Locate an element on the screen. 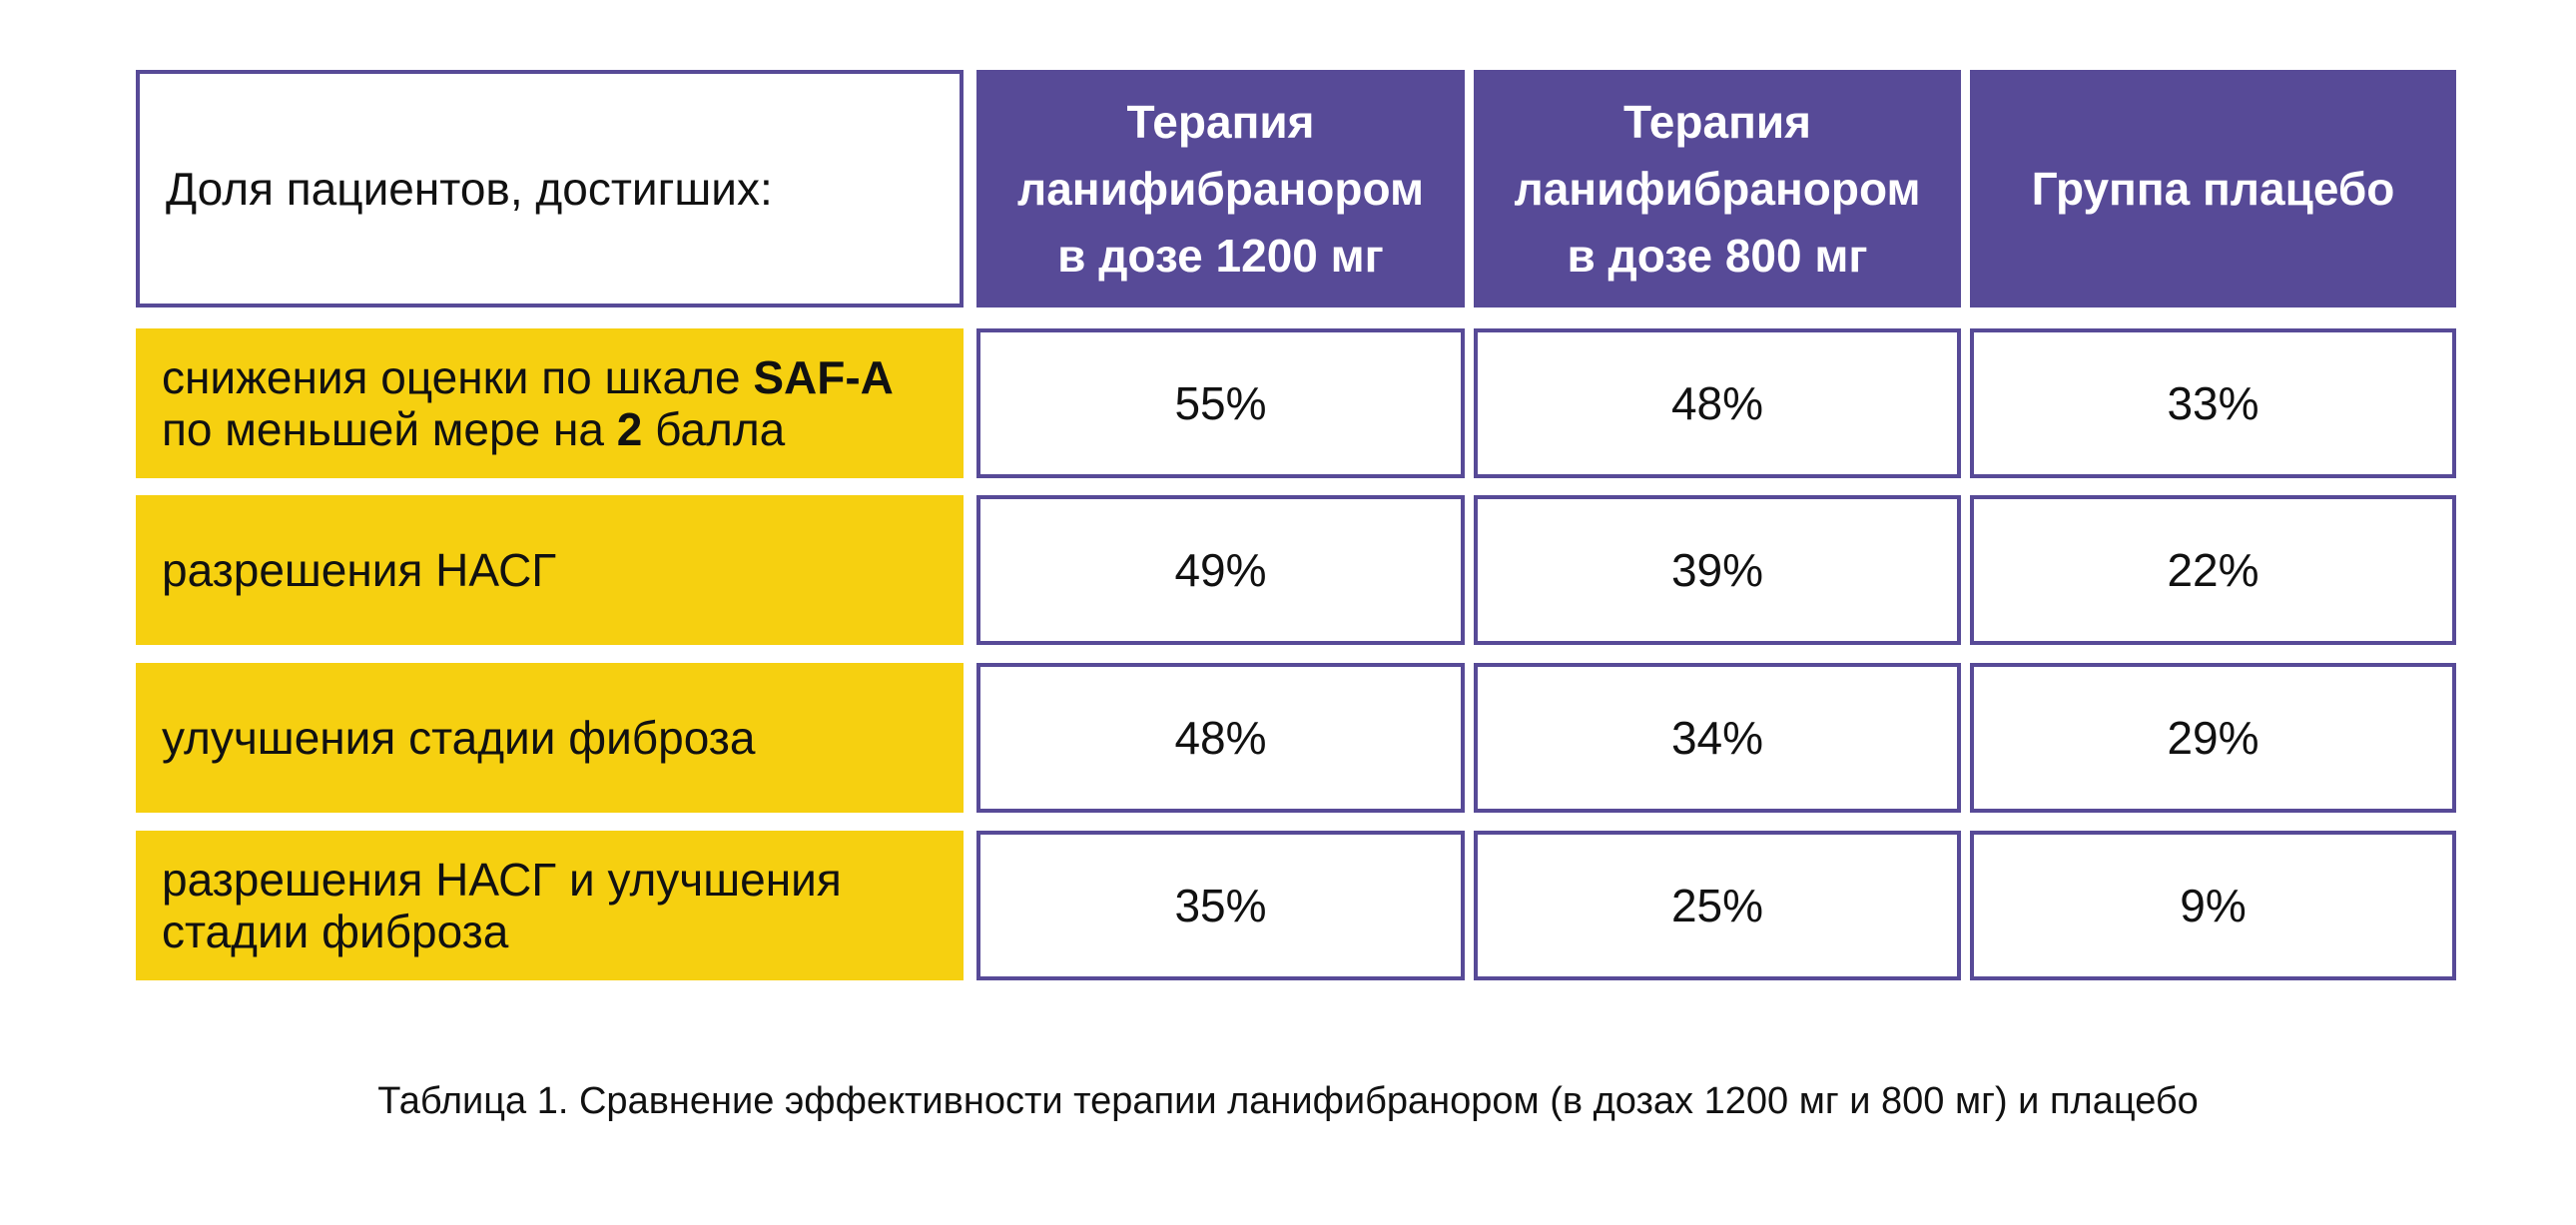  row-label-line: улучшения стадии фиброза is located at coordinates (458, 738).